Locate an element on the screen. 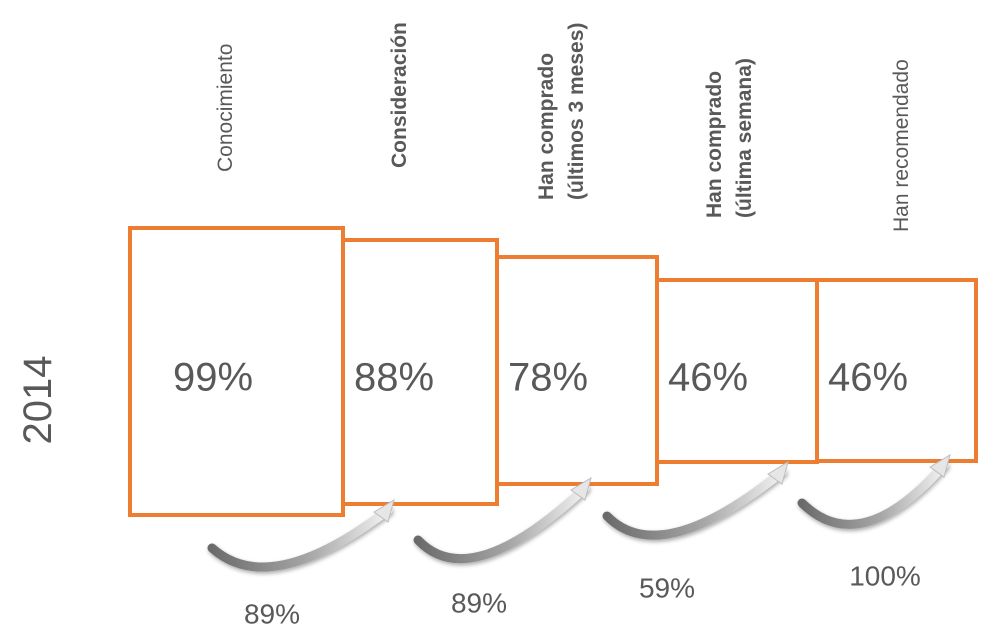 Image resolution: width=982 pixels, height=633 pixels. stage-label-line: Conocimiento is located at coordinates (225, 108).